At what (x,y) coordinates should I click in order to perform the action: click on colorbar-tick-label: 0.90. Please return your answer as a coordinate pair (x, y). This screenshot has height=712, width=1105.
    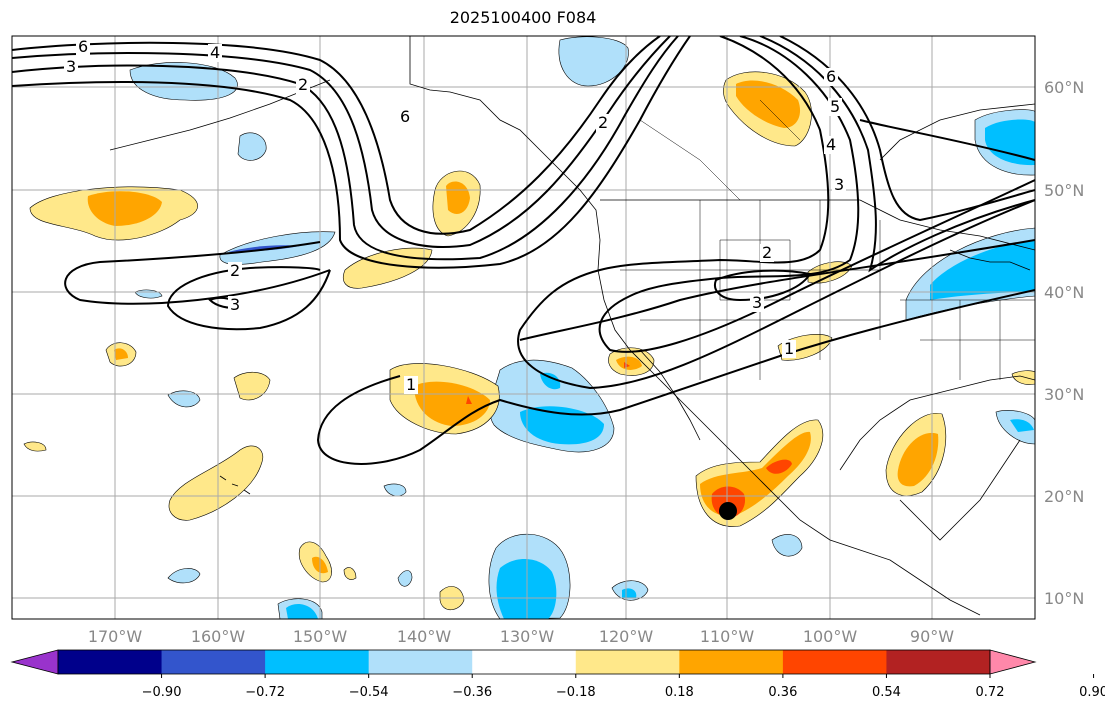
    Looking at the image, I should click on (1092, 692).